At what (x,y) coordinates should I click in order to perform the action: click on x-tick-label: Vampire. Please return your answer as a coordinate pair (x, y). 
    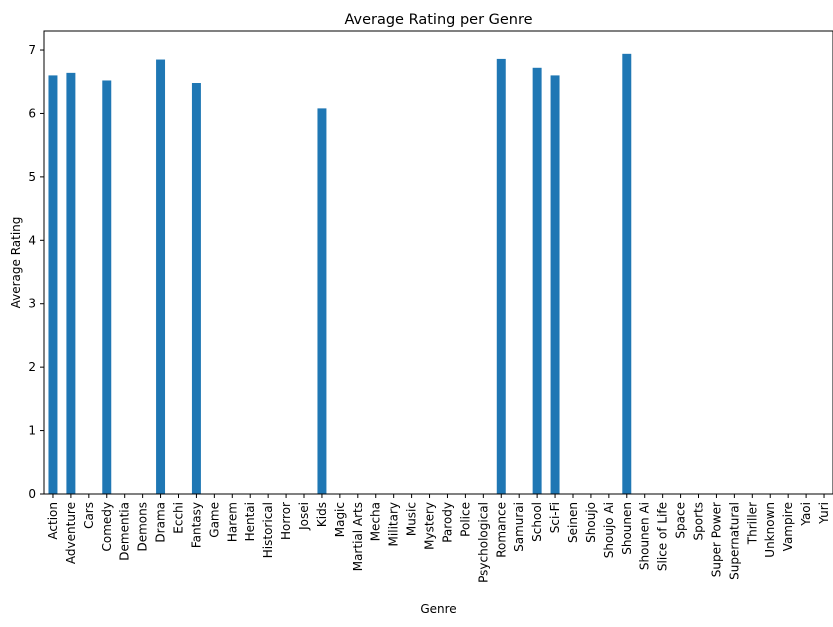
    Looking at the image, I should click on (788, 526).